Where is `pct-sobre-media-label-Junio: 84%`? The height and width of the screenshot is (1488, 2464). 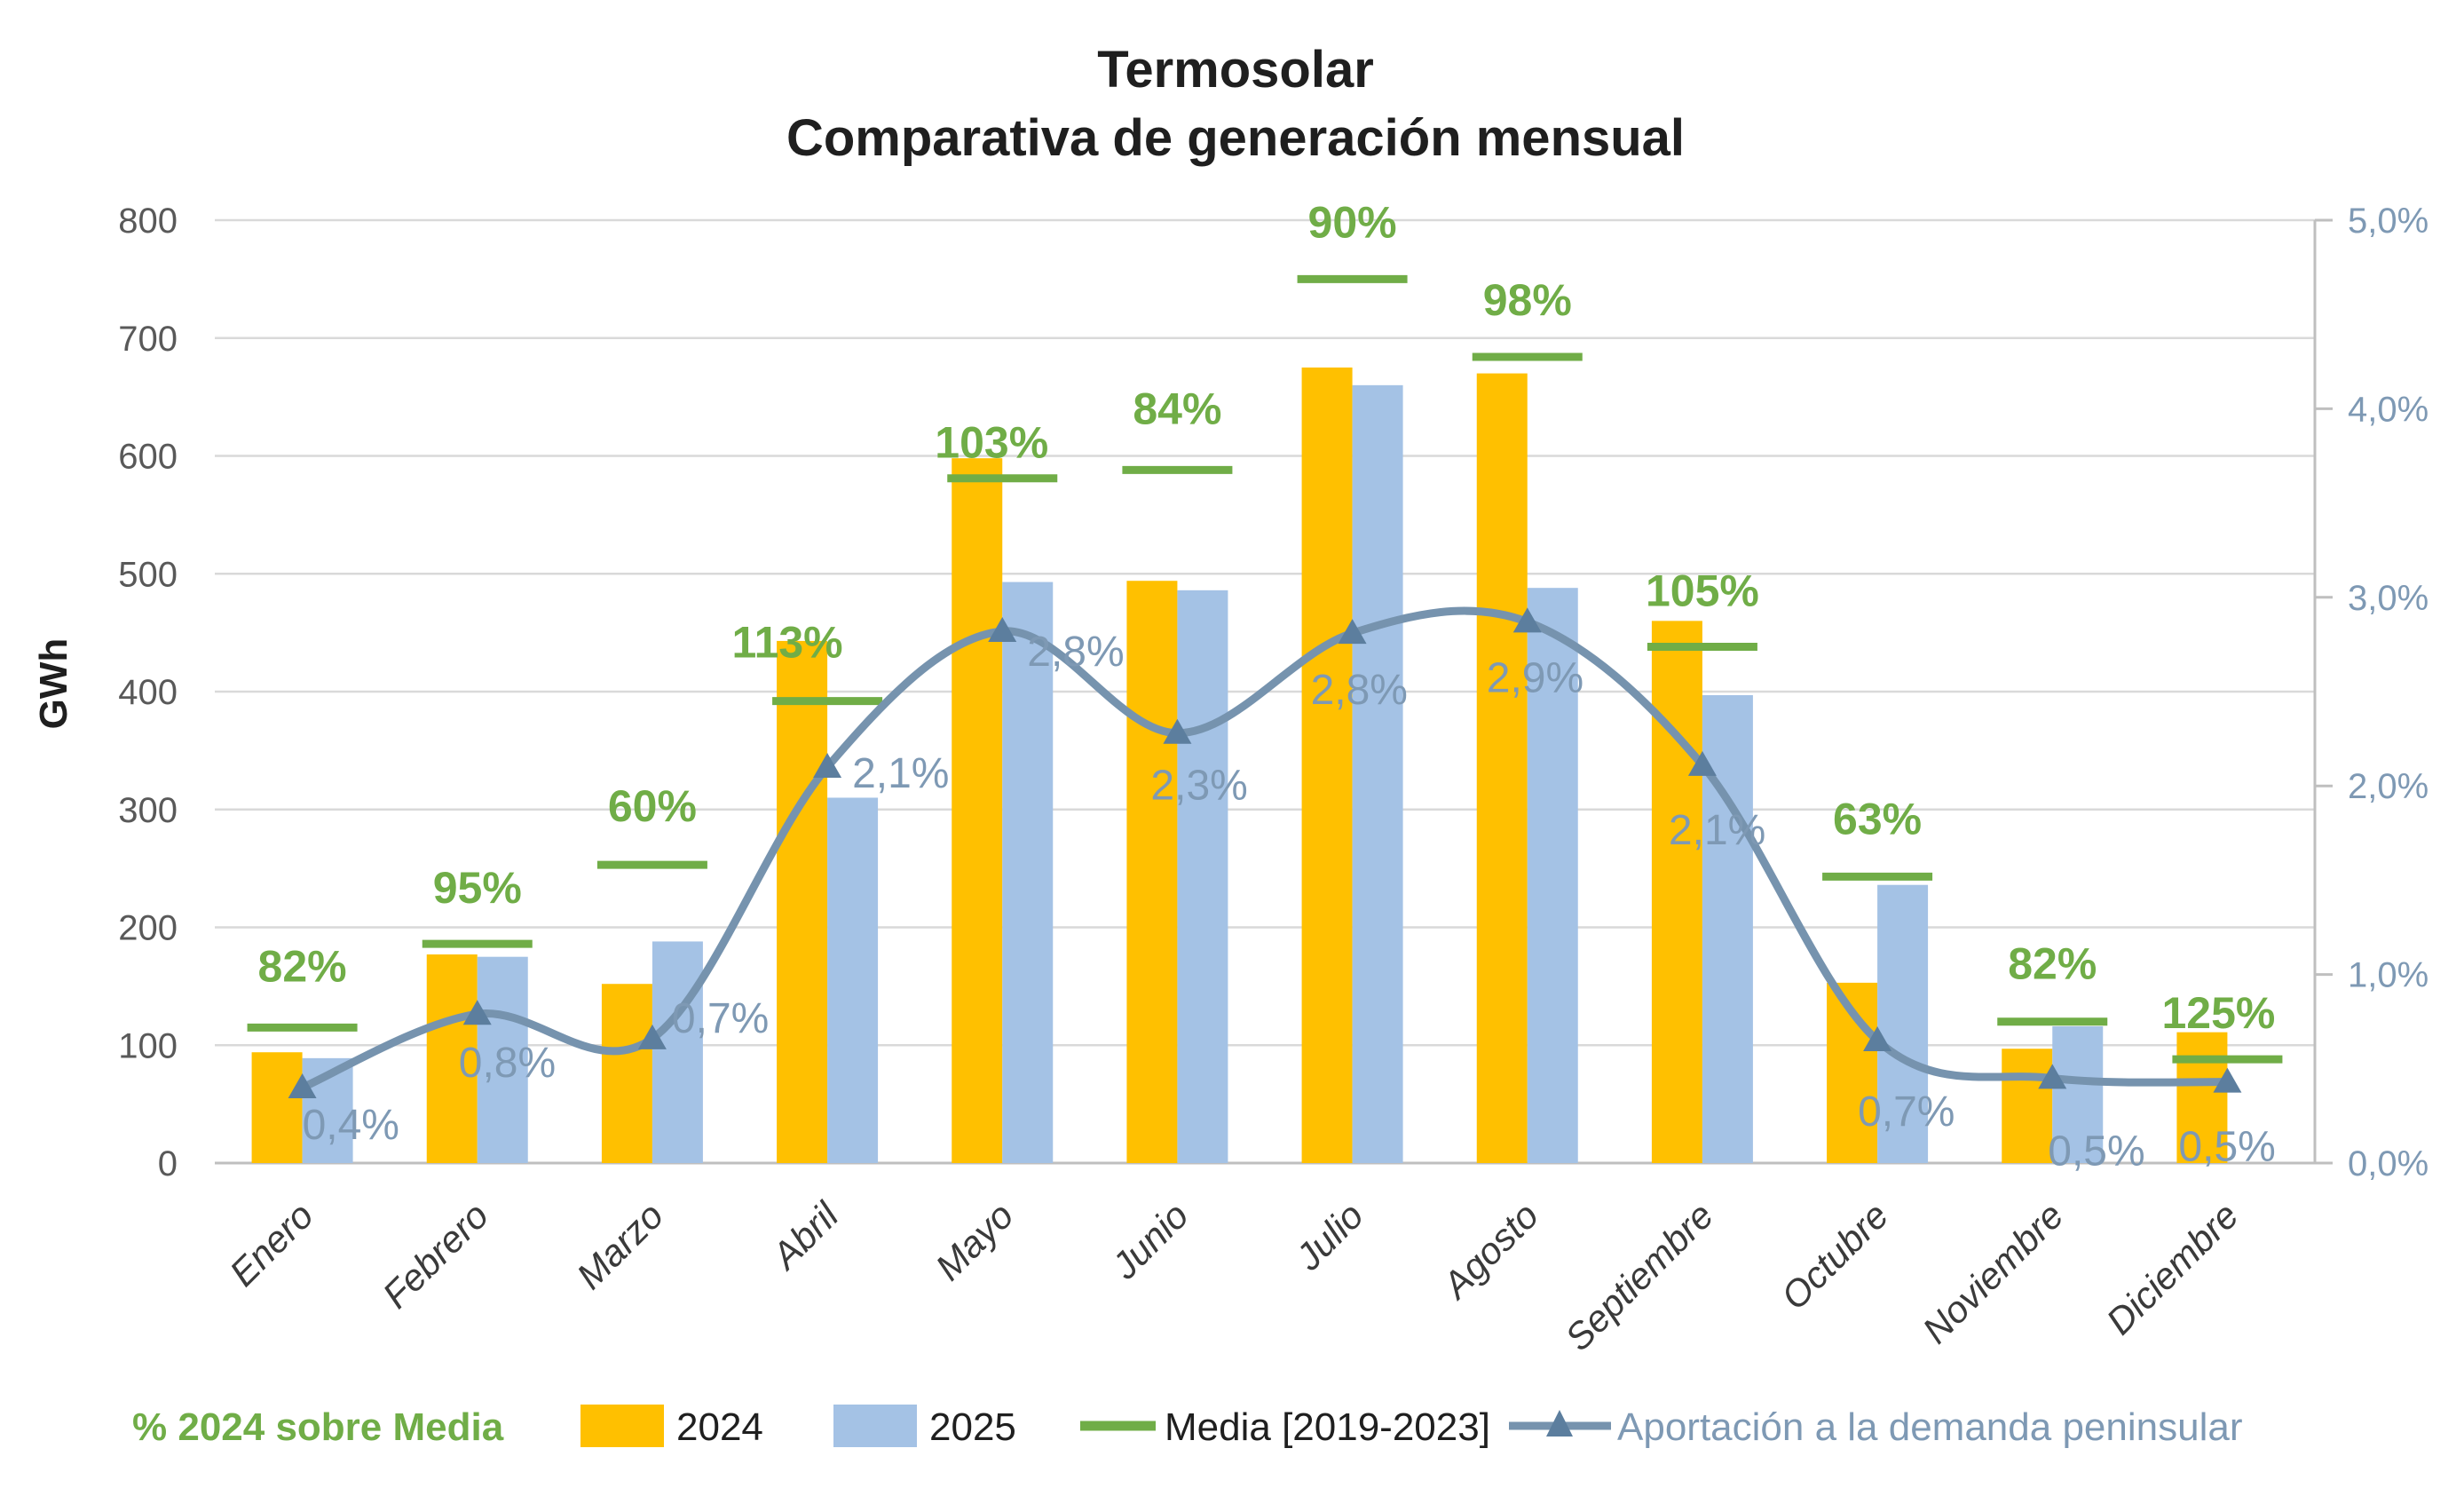
pct-sobre-media-label-Junio: 84% is located at coordinates (1177, 409).